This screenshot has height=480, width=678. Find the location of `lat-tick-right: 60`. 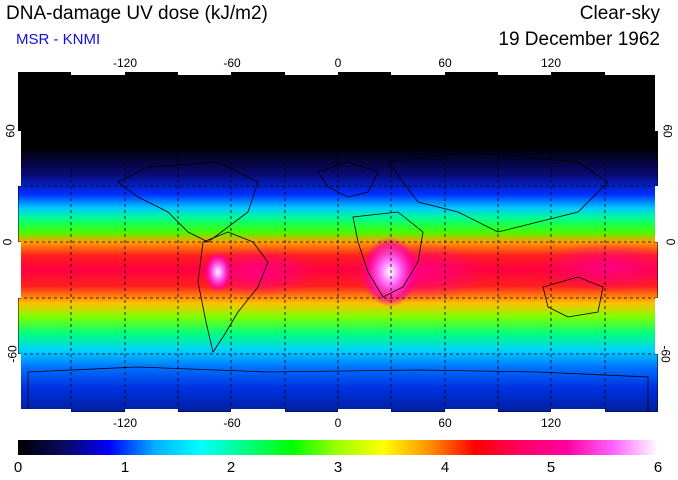

lat-tick-right: 60 is located at coordinates (667, 131).